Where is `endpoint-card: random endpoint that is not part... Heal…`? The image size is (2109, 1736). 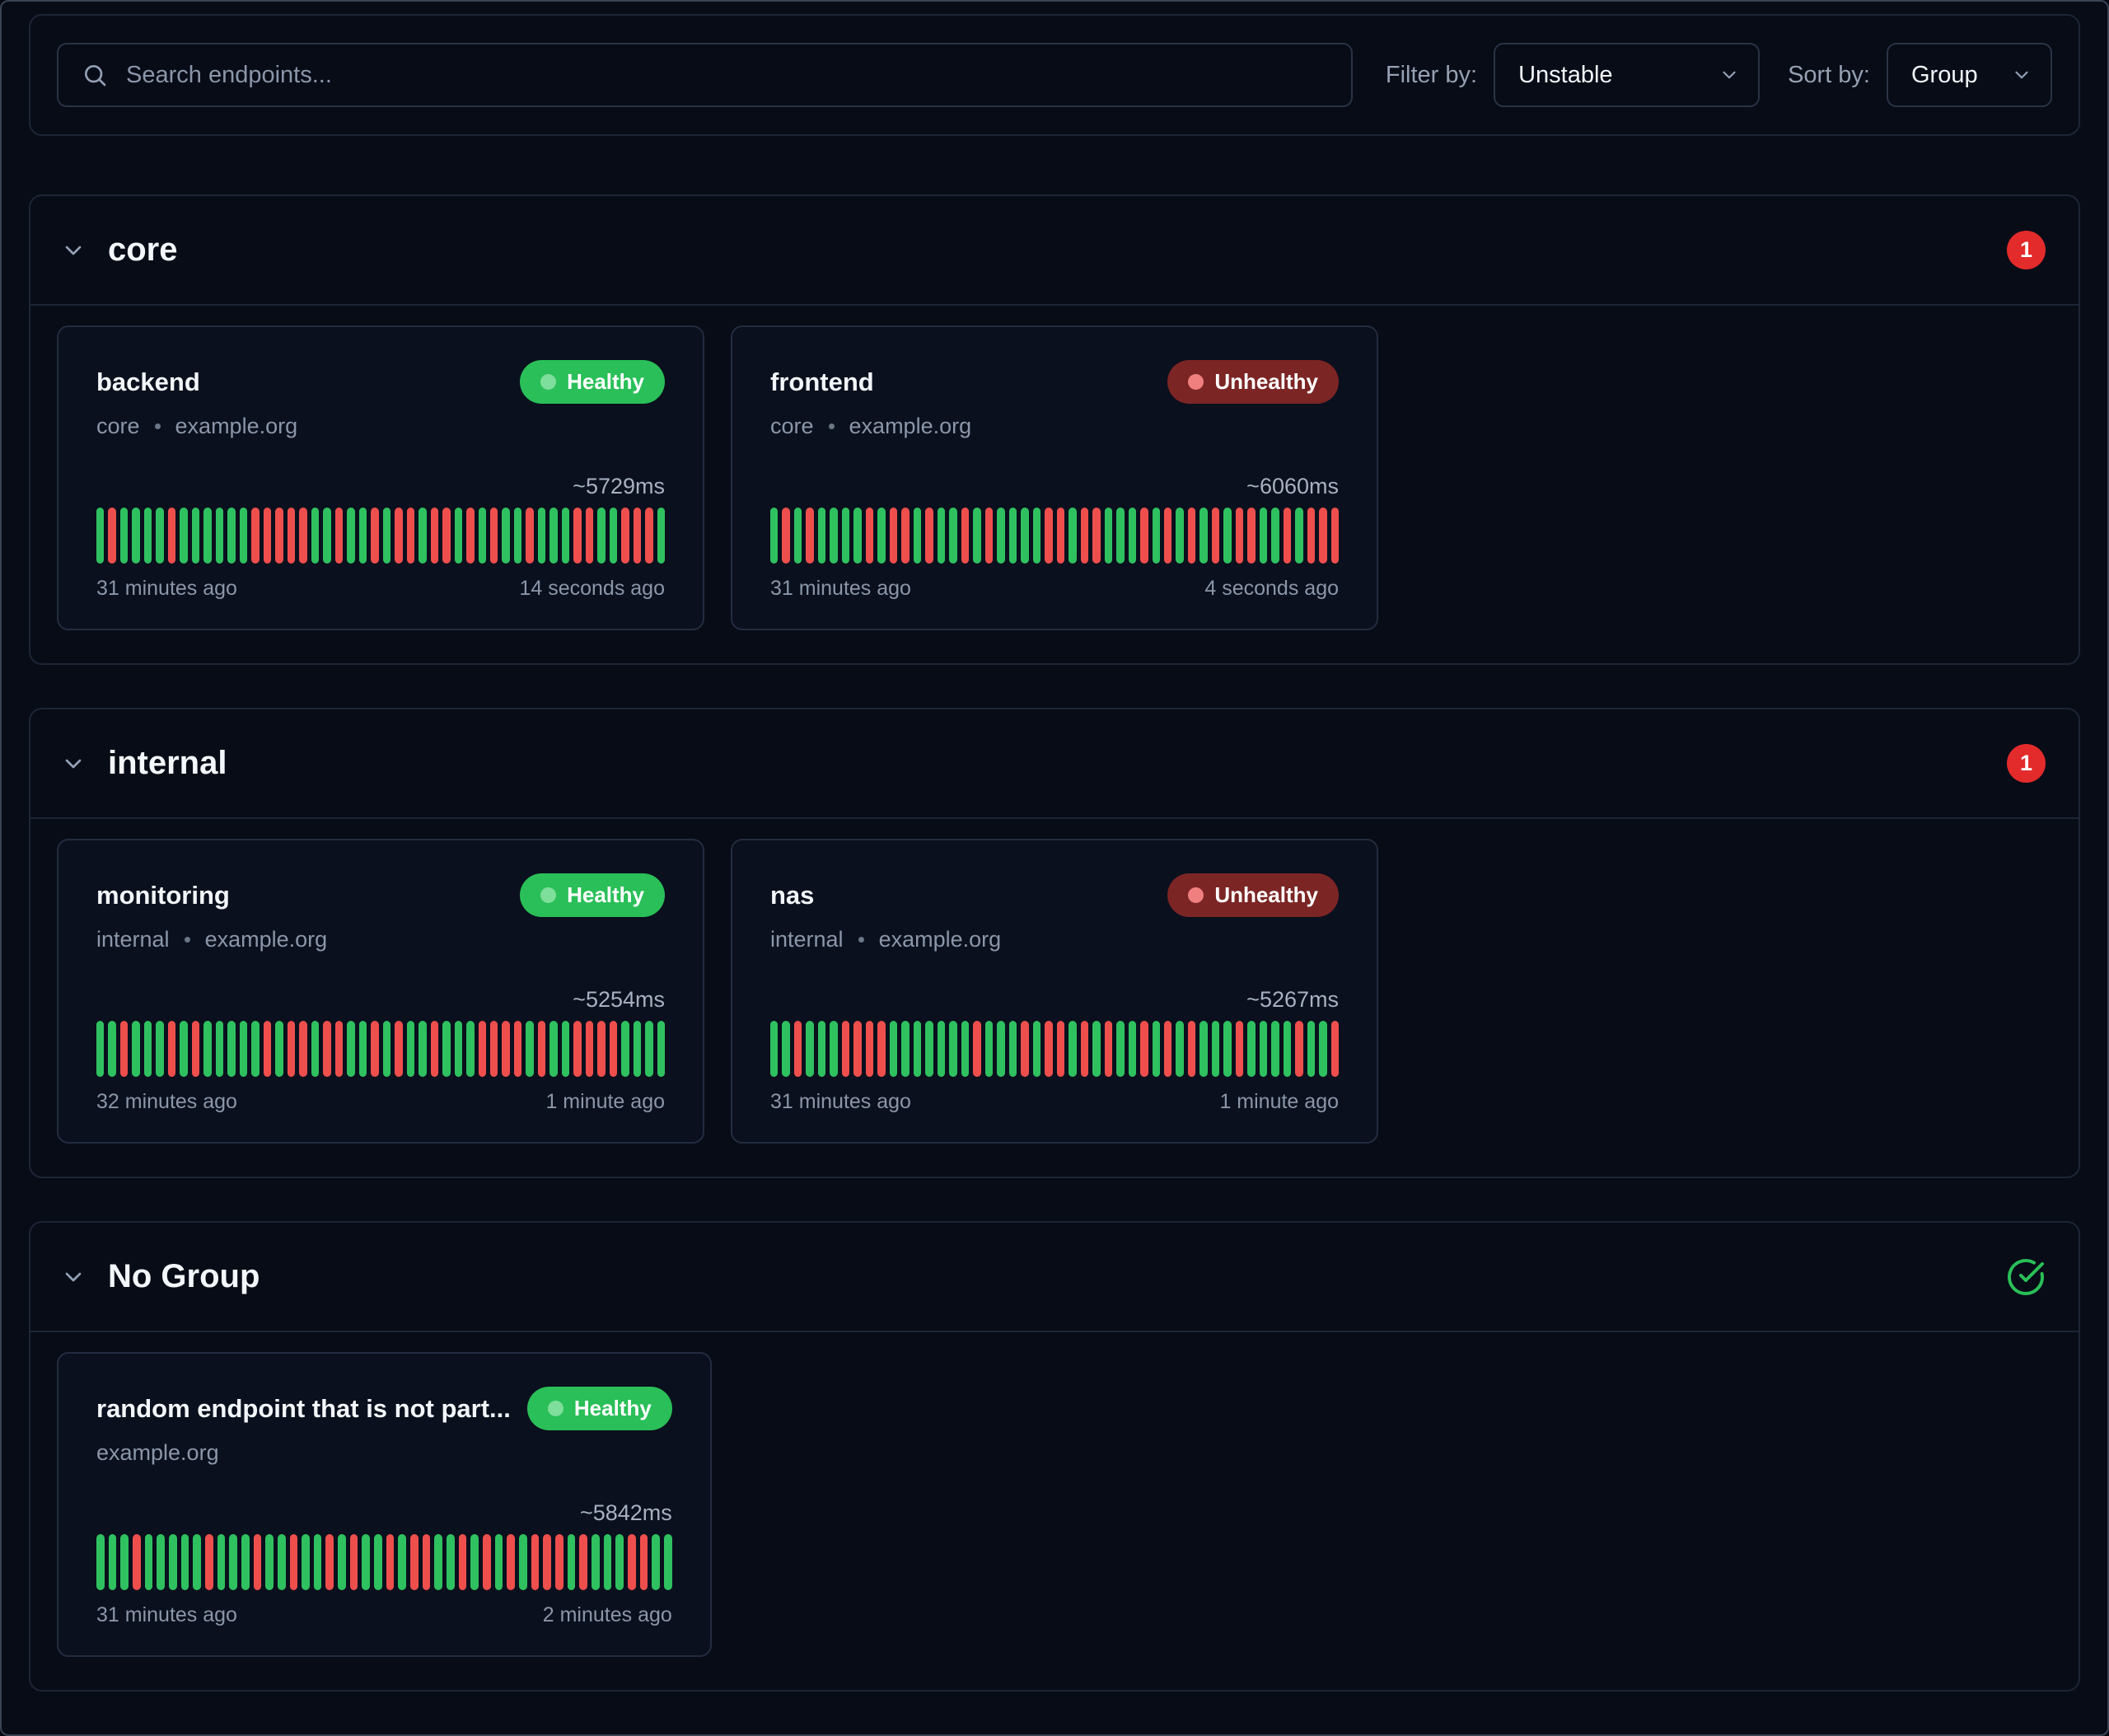 endpoint-card: random endpoint that is not part... Heal… is located at coordinates (385, 1504).